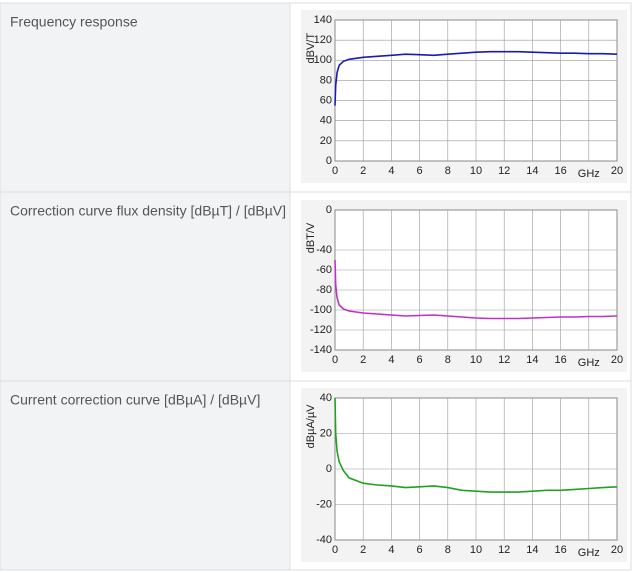 The width and height of the screenshot is (633, 573). Describe the element at coordinates (311, 237) in the screenshot. I see `y-axis-label: dBT/V` at that location.